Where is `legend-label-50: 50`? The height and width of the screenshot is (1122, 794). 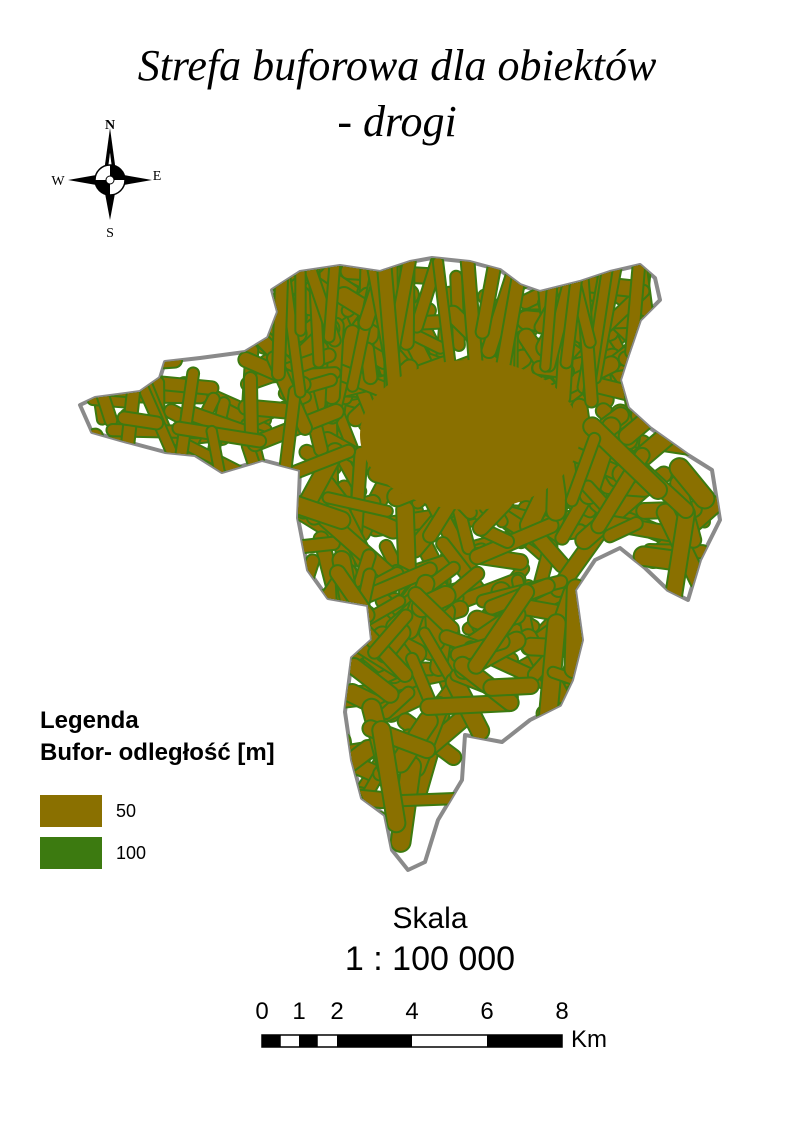 legend-label-50: 50 is located at coordinates (126, 810).